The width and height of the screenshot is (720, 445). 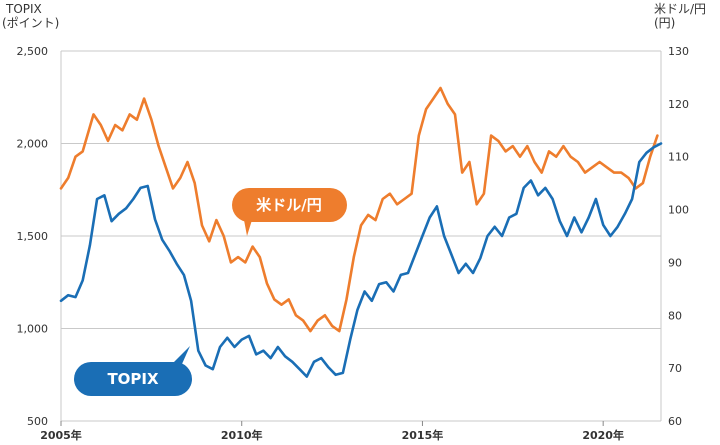 I want to click on x-tick-label: 2020年, so click(x=603, y=435).